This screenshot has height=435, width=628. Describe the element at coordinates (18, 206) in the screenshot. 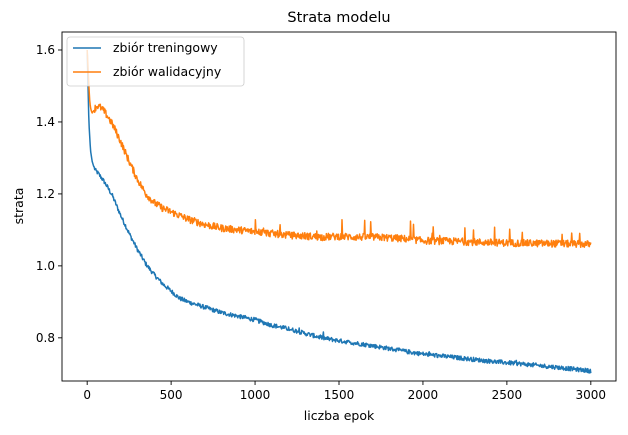

I see `y-axis-title: strata` at that location.